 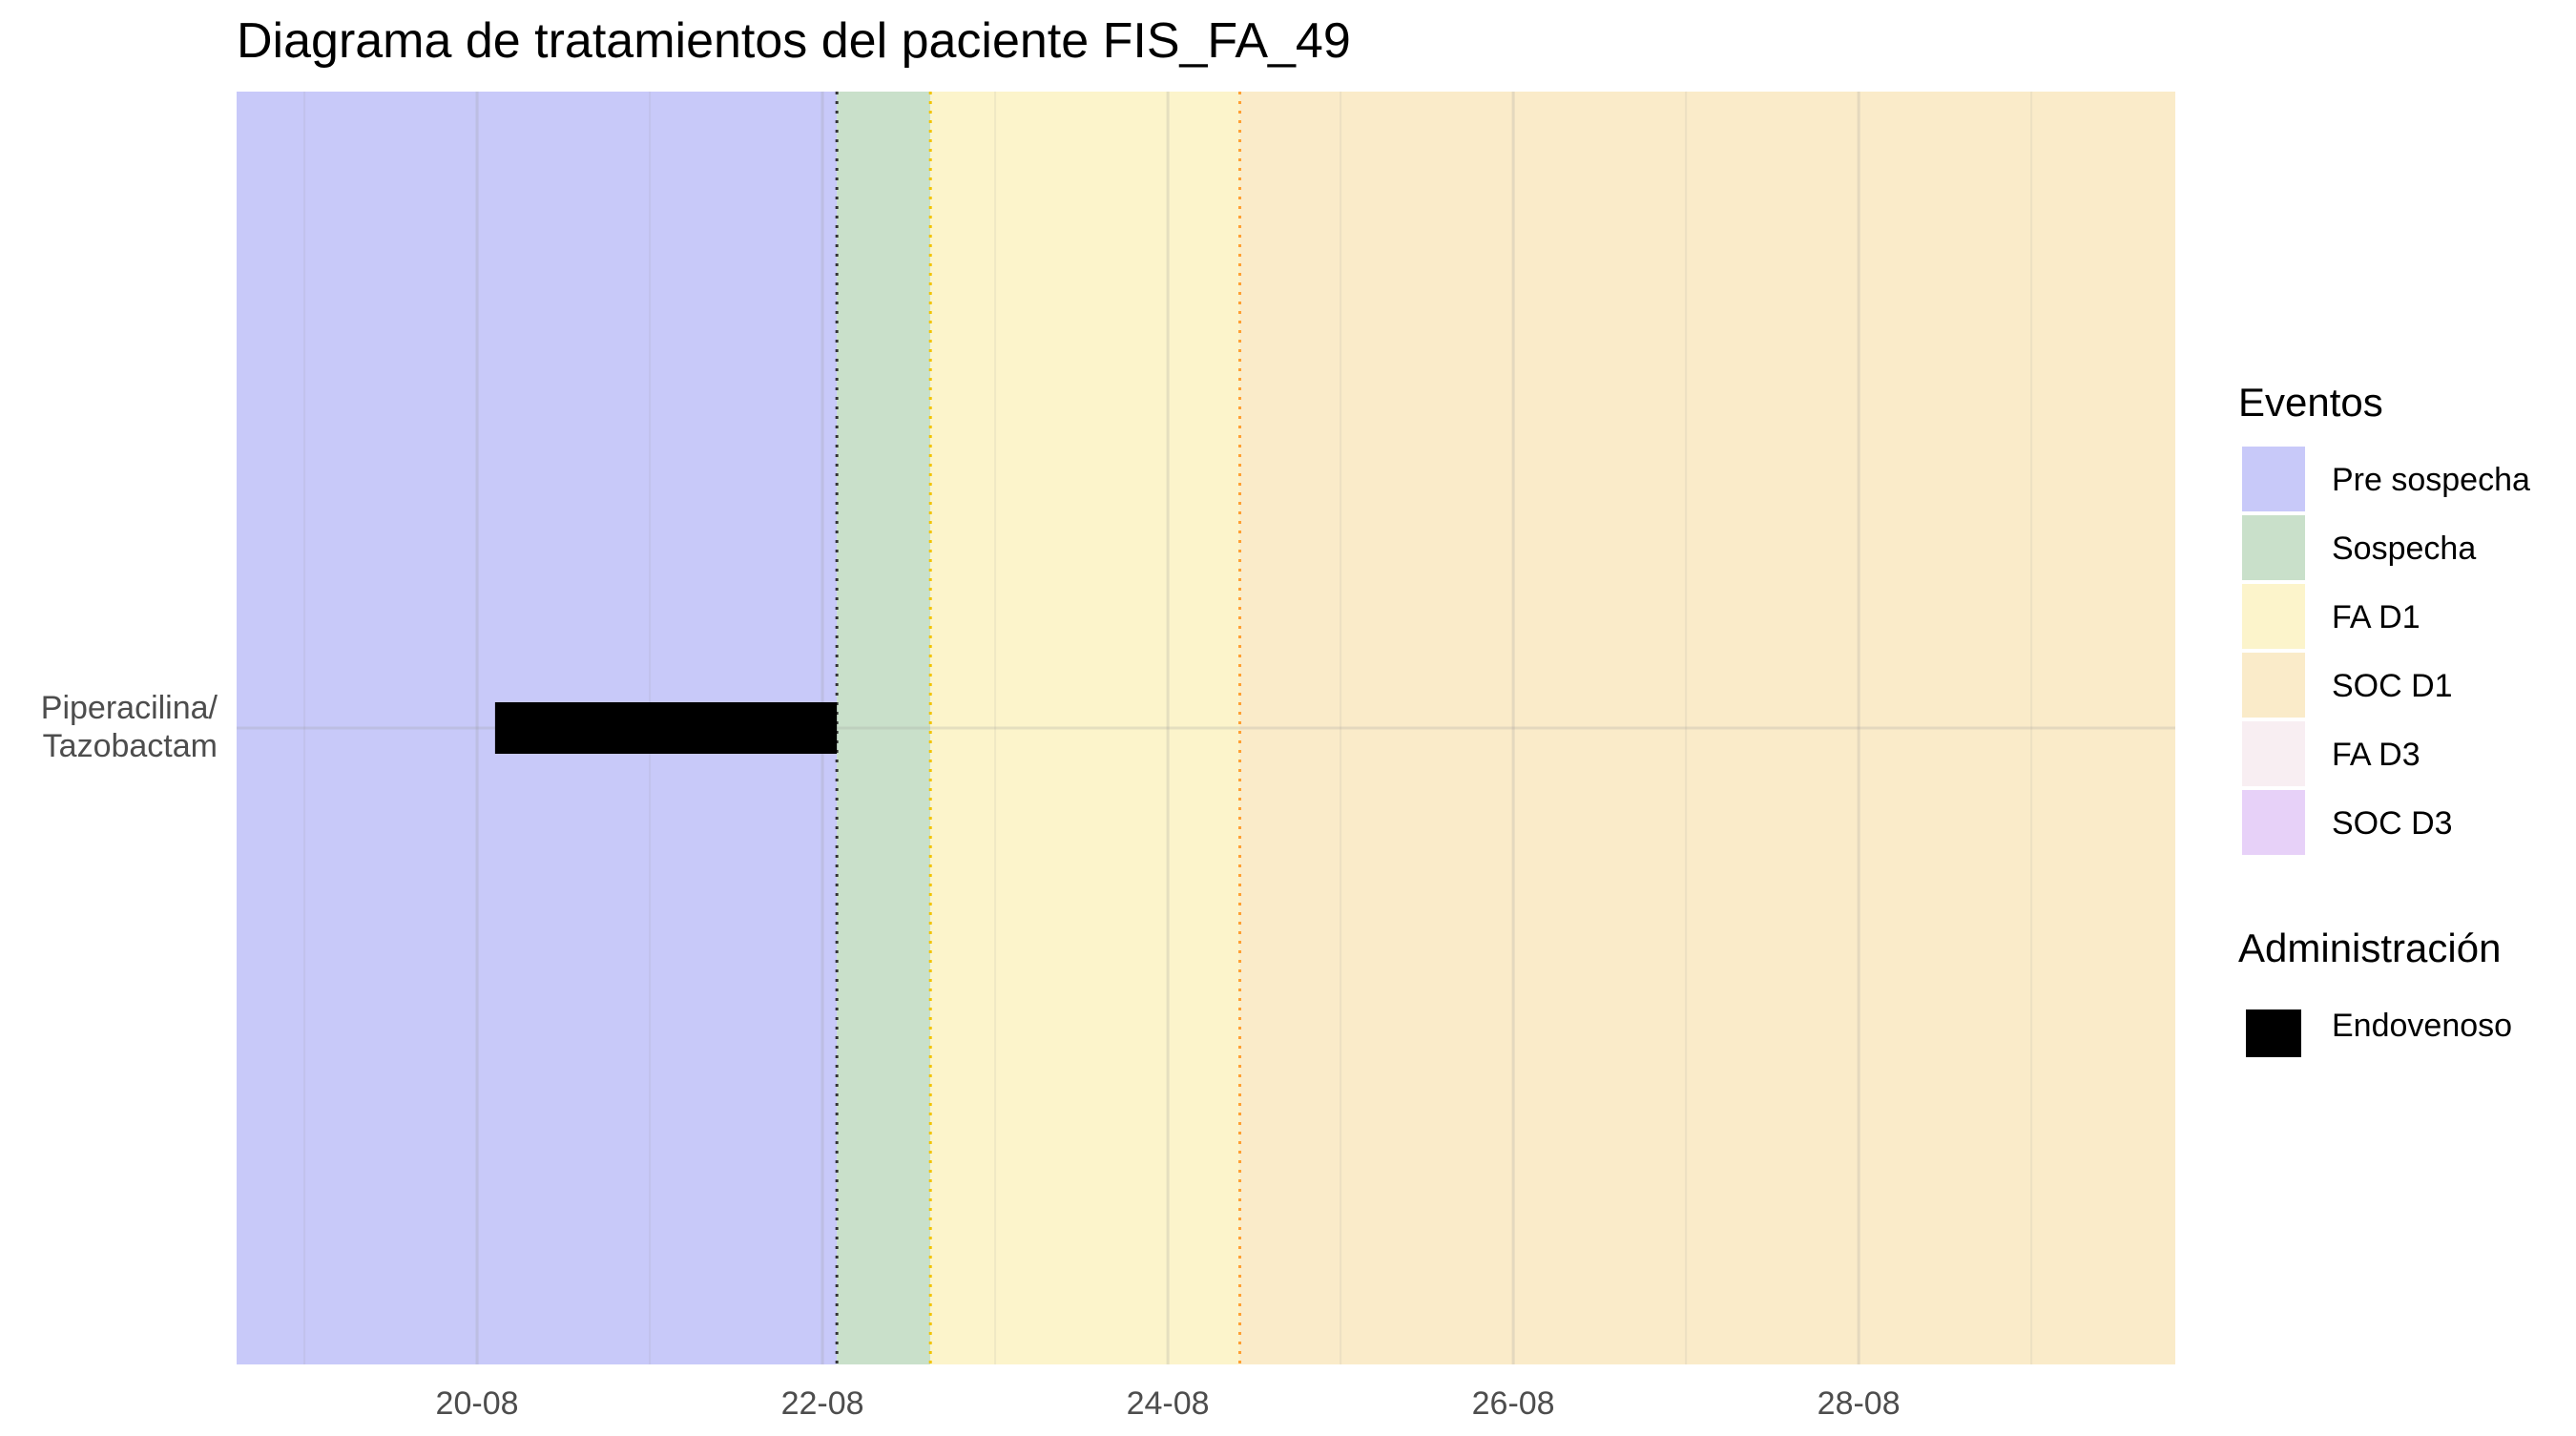 I want to click on vertical-markers, so click(x=1038, y=728).